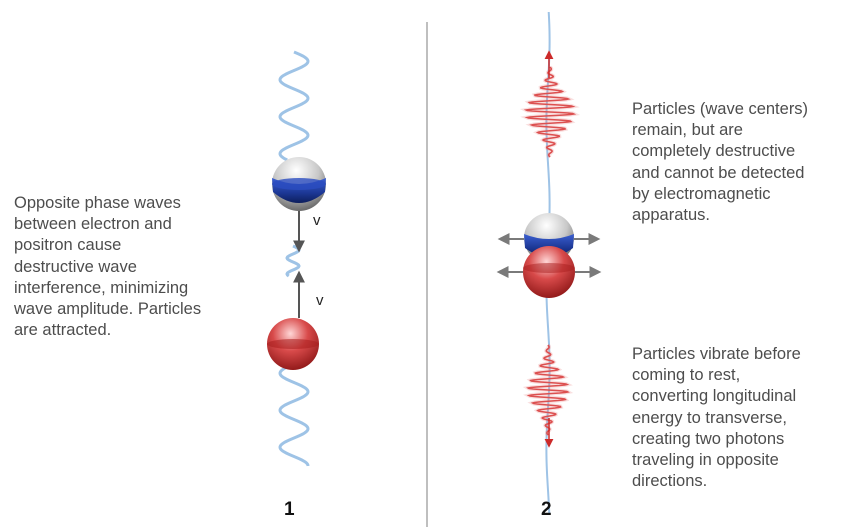  I want to click on text-line: destructive wave, so click(75, 266).